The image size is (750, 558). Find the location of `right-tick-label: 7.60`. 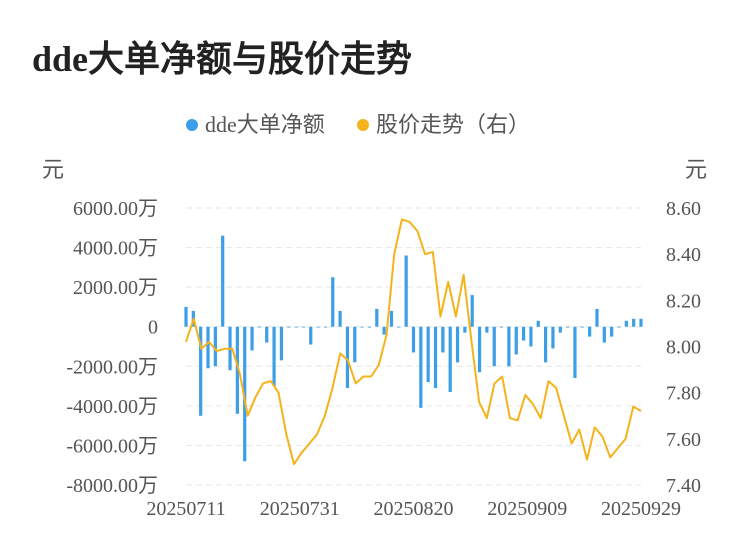

right-tick-label: 7.60 is located at coordinates (683, 440).